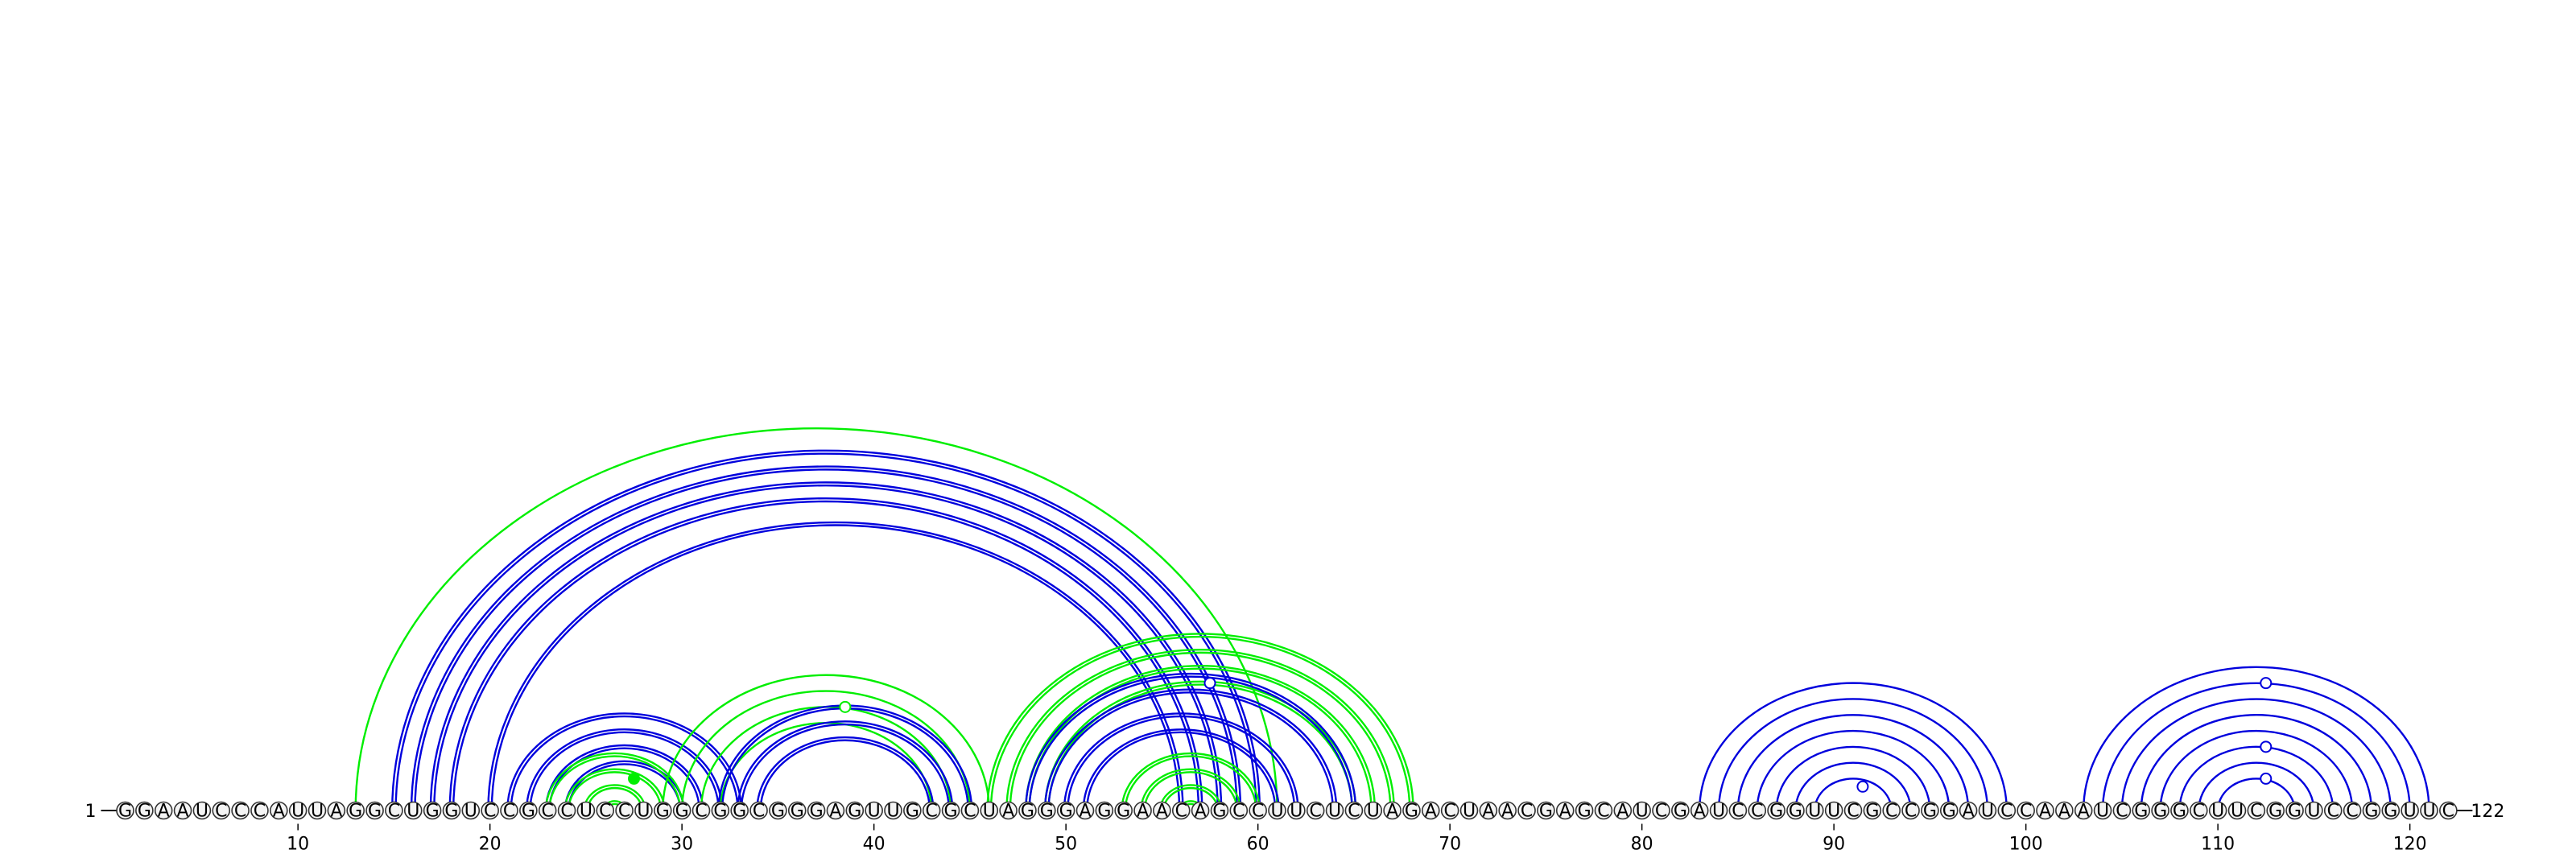 This screenshot has height=858, width=2576. What do you see at coordinates (2218, 845) in the screenshot?
I see `axis-tick-label: 110` at bounding box center [2218, 845].